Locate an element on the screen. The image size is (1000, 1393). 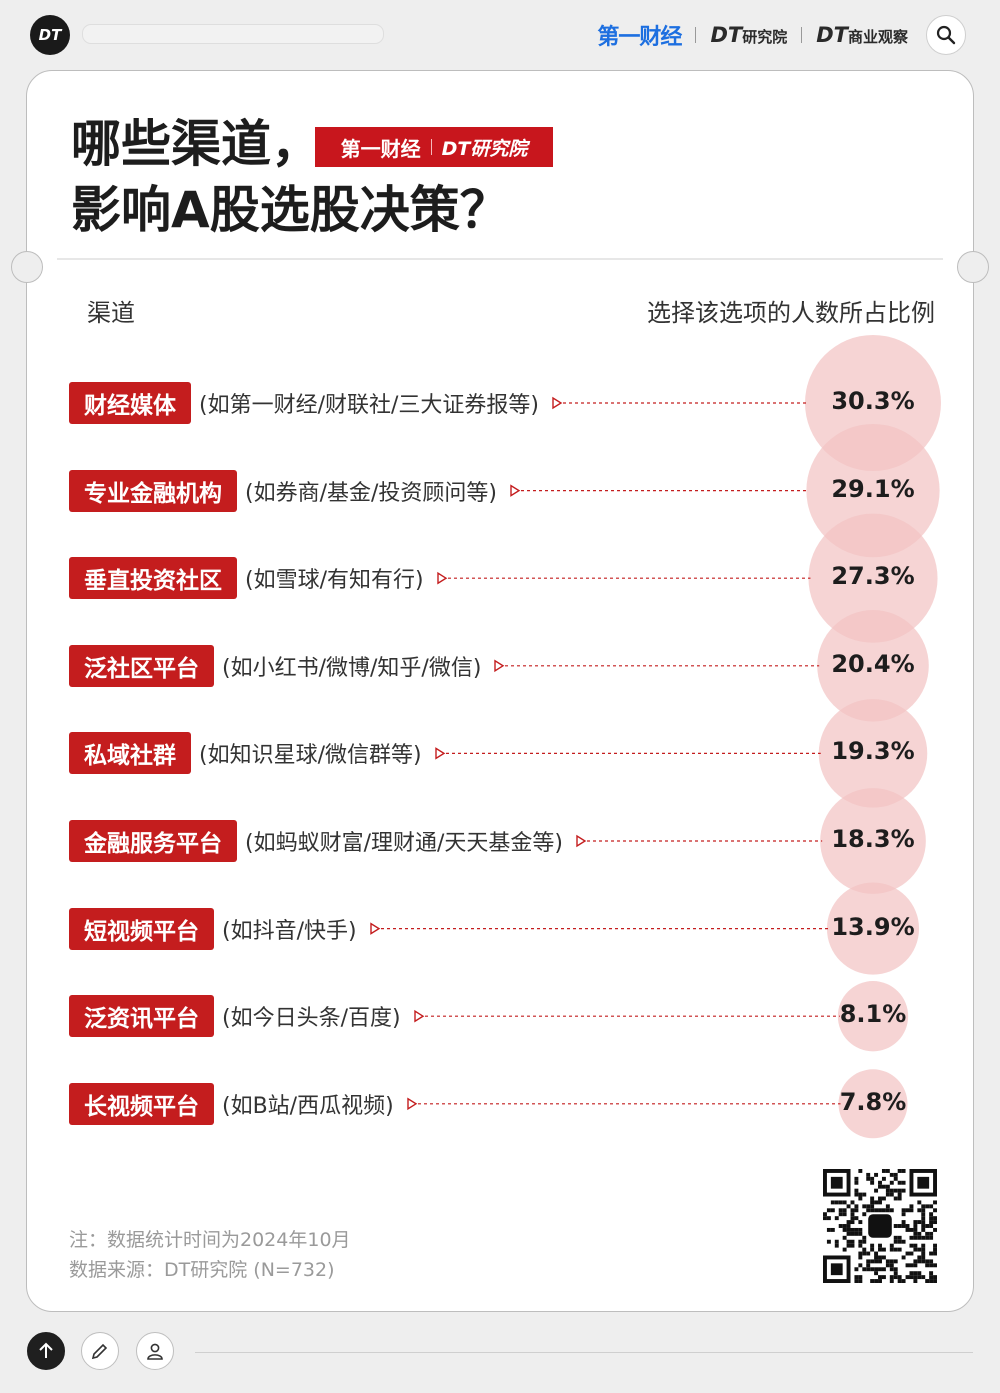
channel-tag: 金融服务平台 is located at coordinates (153, 841).